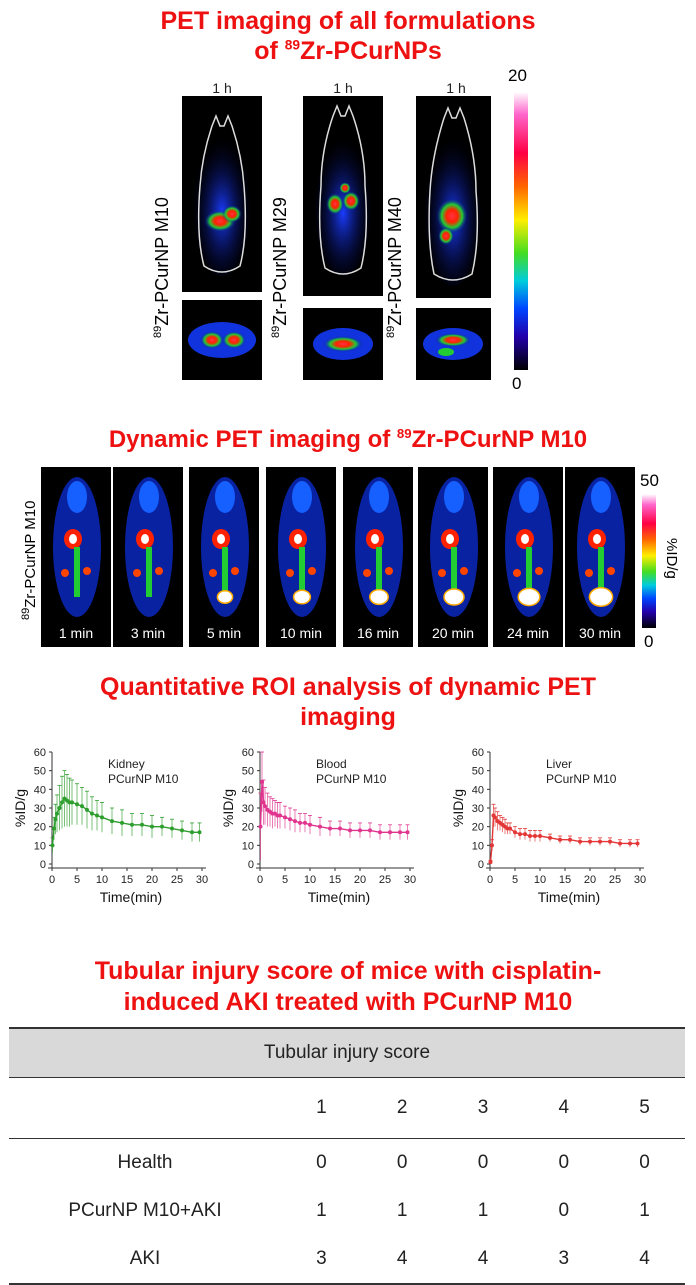  What do you see at coordinates (76, 633) in the screenshot?
I see `dynamic-frame-label: 1 min` at bounding box center [76, 633].